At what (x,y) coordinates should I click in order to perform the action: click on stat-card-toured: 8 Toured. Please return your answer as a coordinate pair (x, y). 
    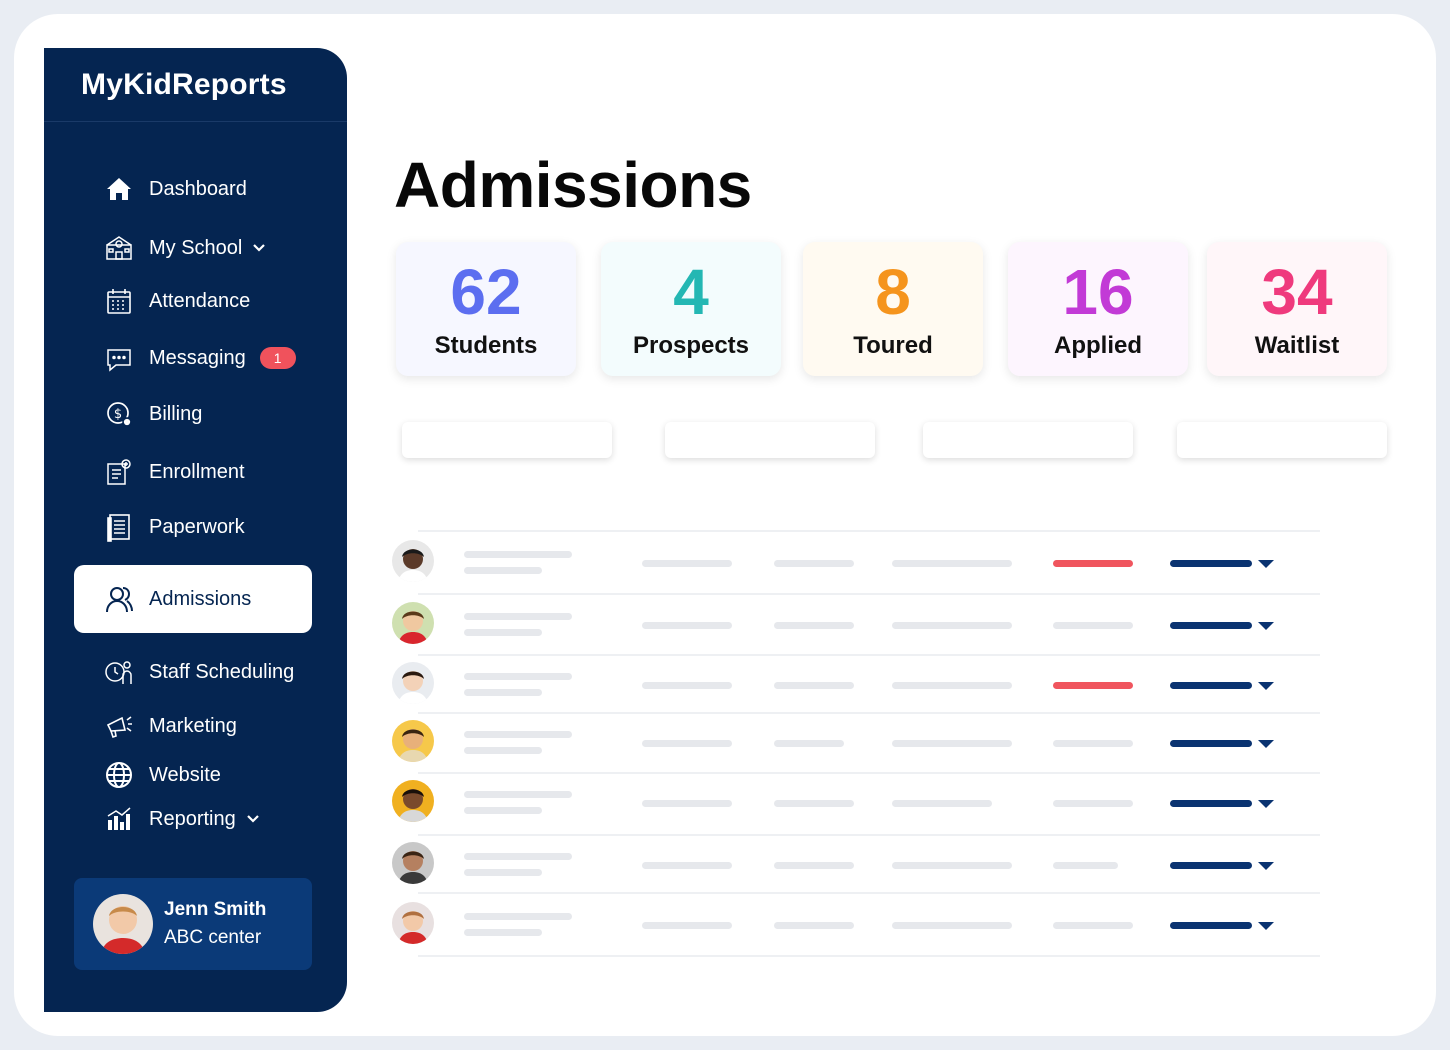
    Looking at the image, I should click on (893, 309).